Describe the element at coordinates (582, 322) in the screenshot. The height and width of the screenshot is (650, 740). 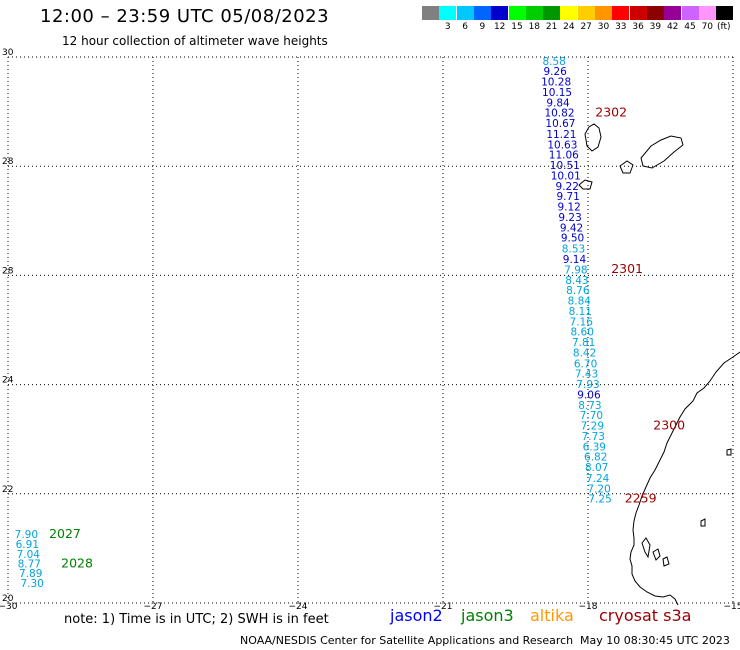
I see `wave-height-label: 7.16` at that location.